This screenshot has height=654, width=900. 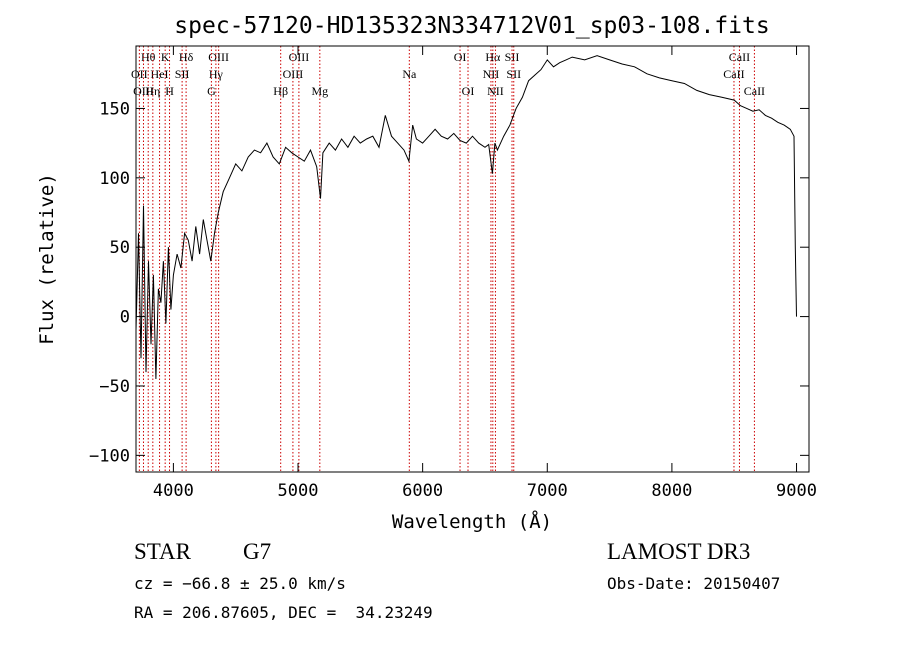 What do you see at coordinates (114, 387) in the screenshot?
I see `y-tick-label: −50` at bounding box center [114, 387].